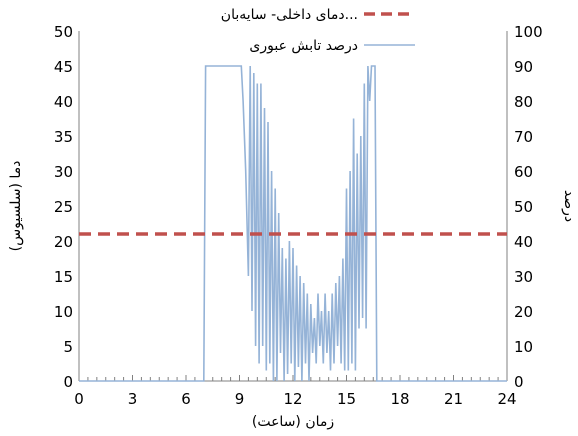 This screenshot has width=578, height=436. I want to click on x-tick-label: 18, so click(399, 399).